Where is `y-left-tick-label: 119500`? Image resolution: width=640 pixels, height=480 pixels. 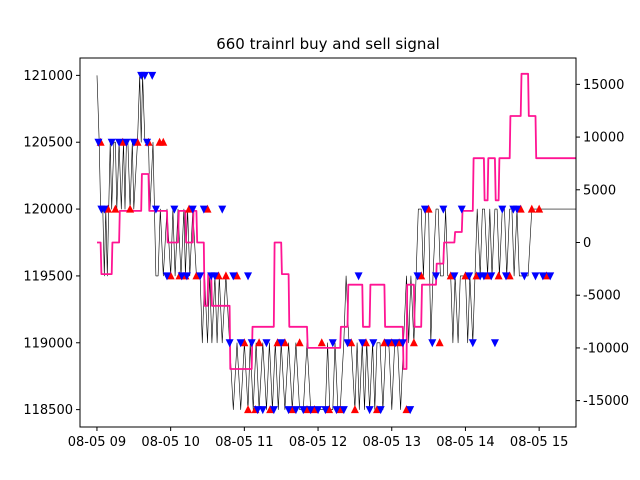 y-left-tick-label: 119500 is located at coordinates (48, 276).